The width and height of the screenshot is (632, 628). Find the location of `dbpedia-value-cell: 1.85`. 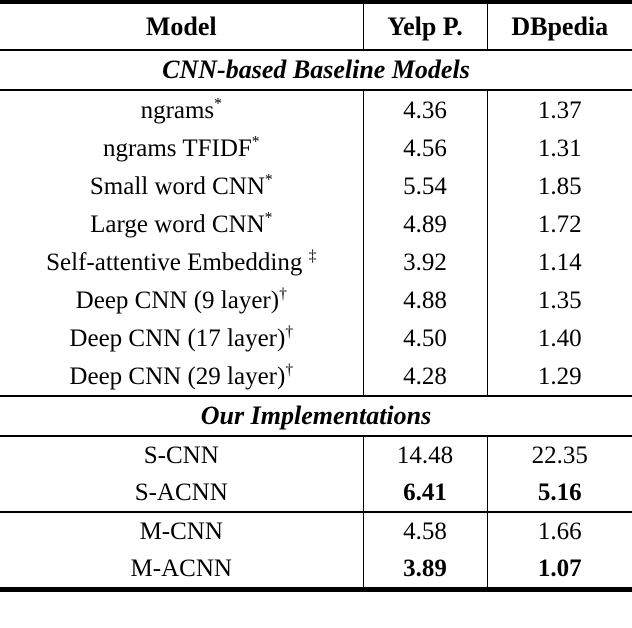

dbpedia-value-cell: 1.85 is located at coordinates (559, 186).